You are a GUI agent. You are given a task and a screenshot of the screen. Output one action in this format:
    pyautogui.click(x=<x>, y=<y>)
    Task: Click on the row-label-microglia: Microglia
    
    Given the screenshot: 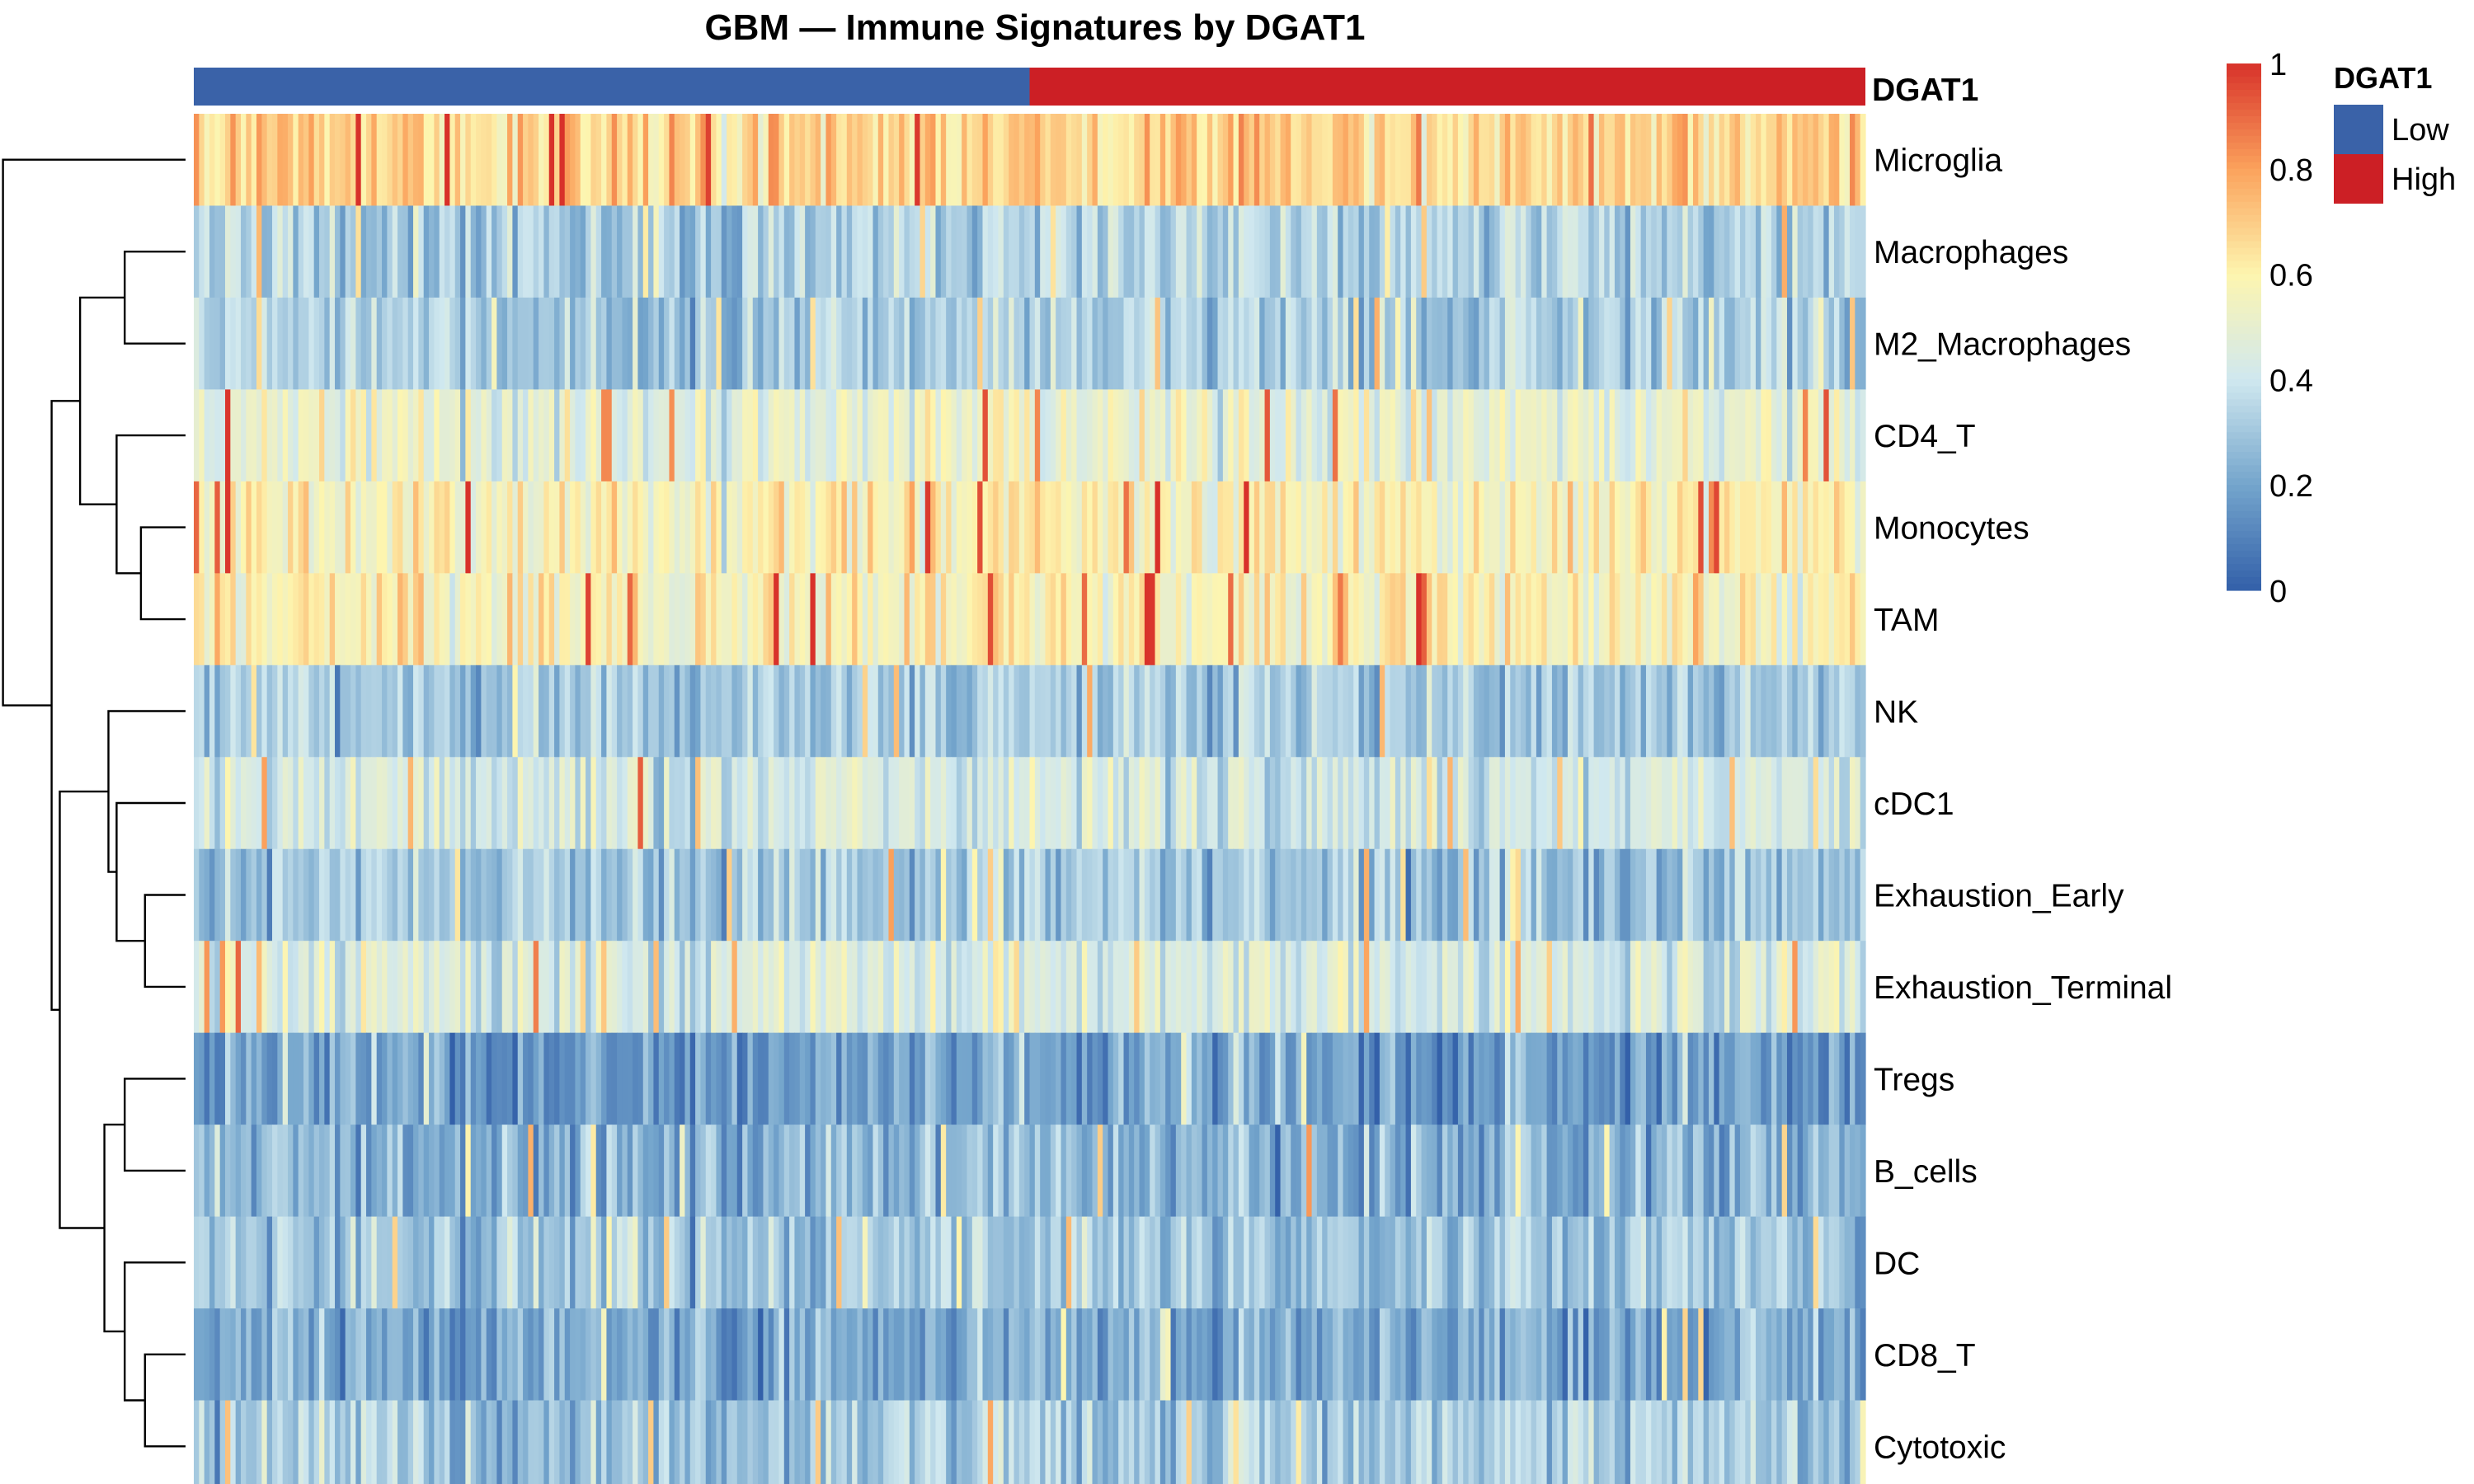 What is the action you would take?
    pyautogui.click(x=1938, y=161)
    